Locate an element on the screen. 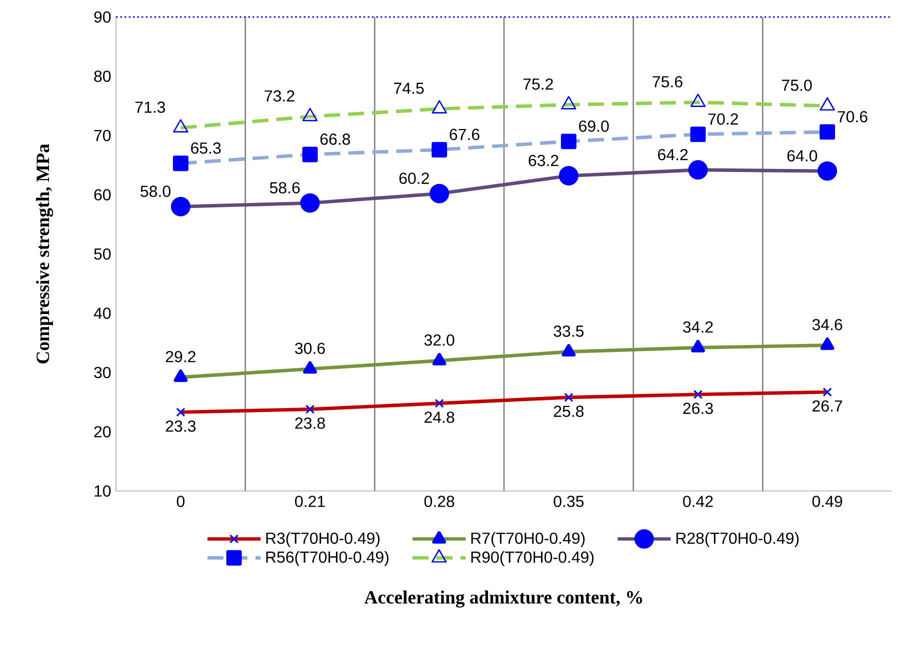 The height and width of the screenshot is (647, 898). legend-label: R7(T70H0-0.49) is located at coordinates (528, 540).